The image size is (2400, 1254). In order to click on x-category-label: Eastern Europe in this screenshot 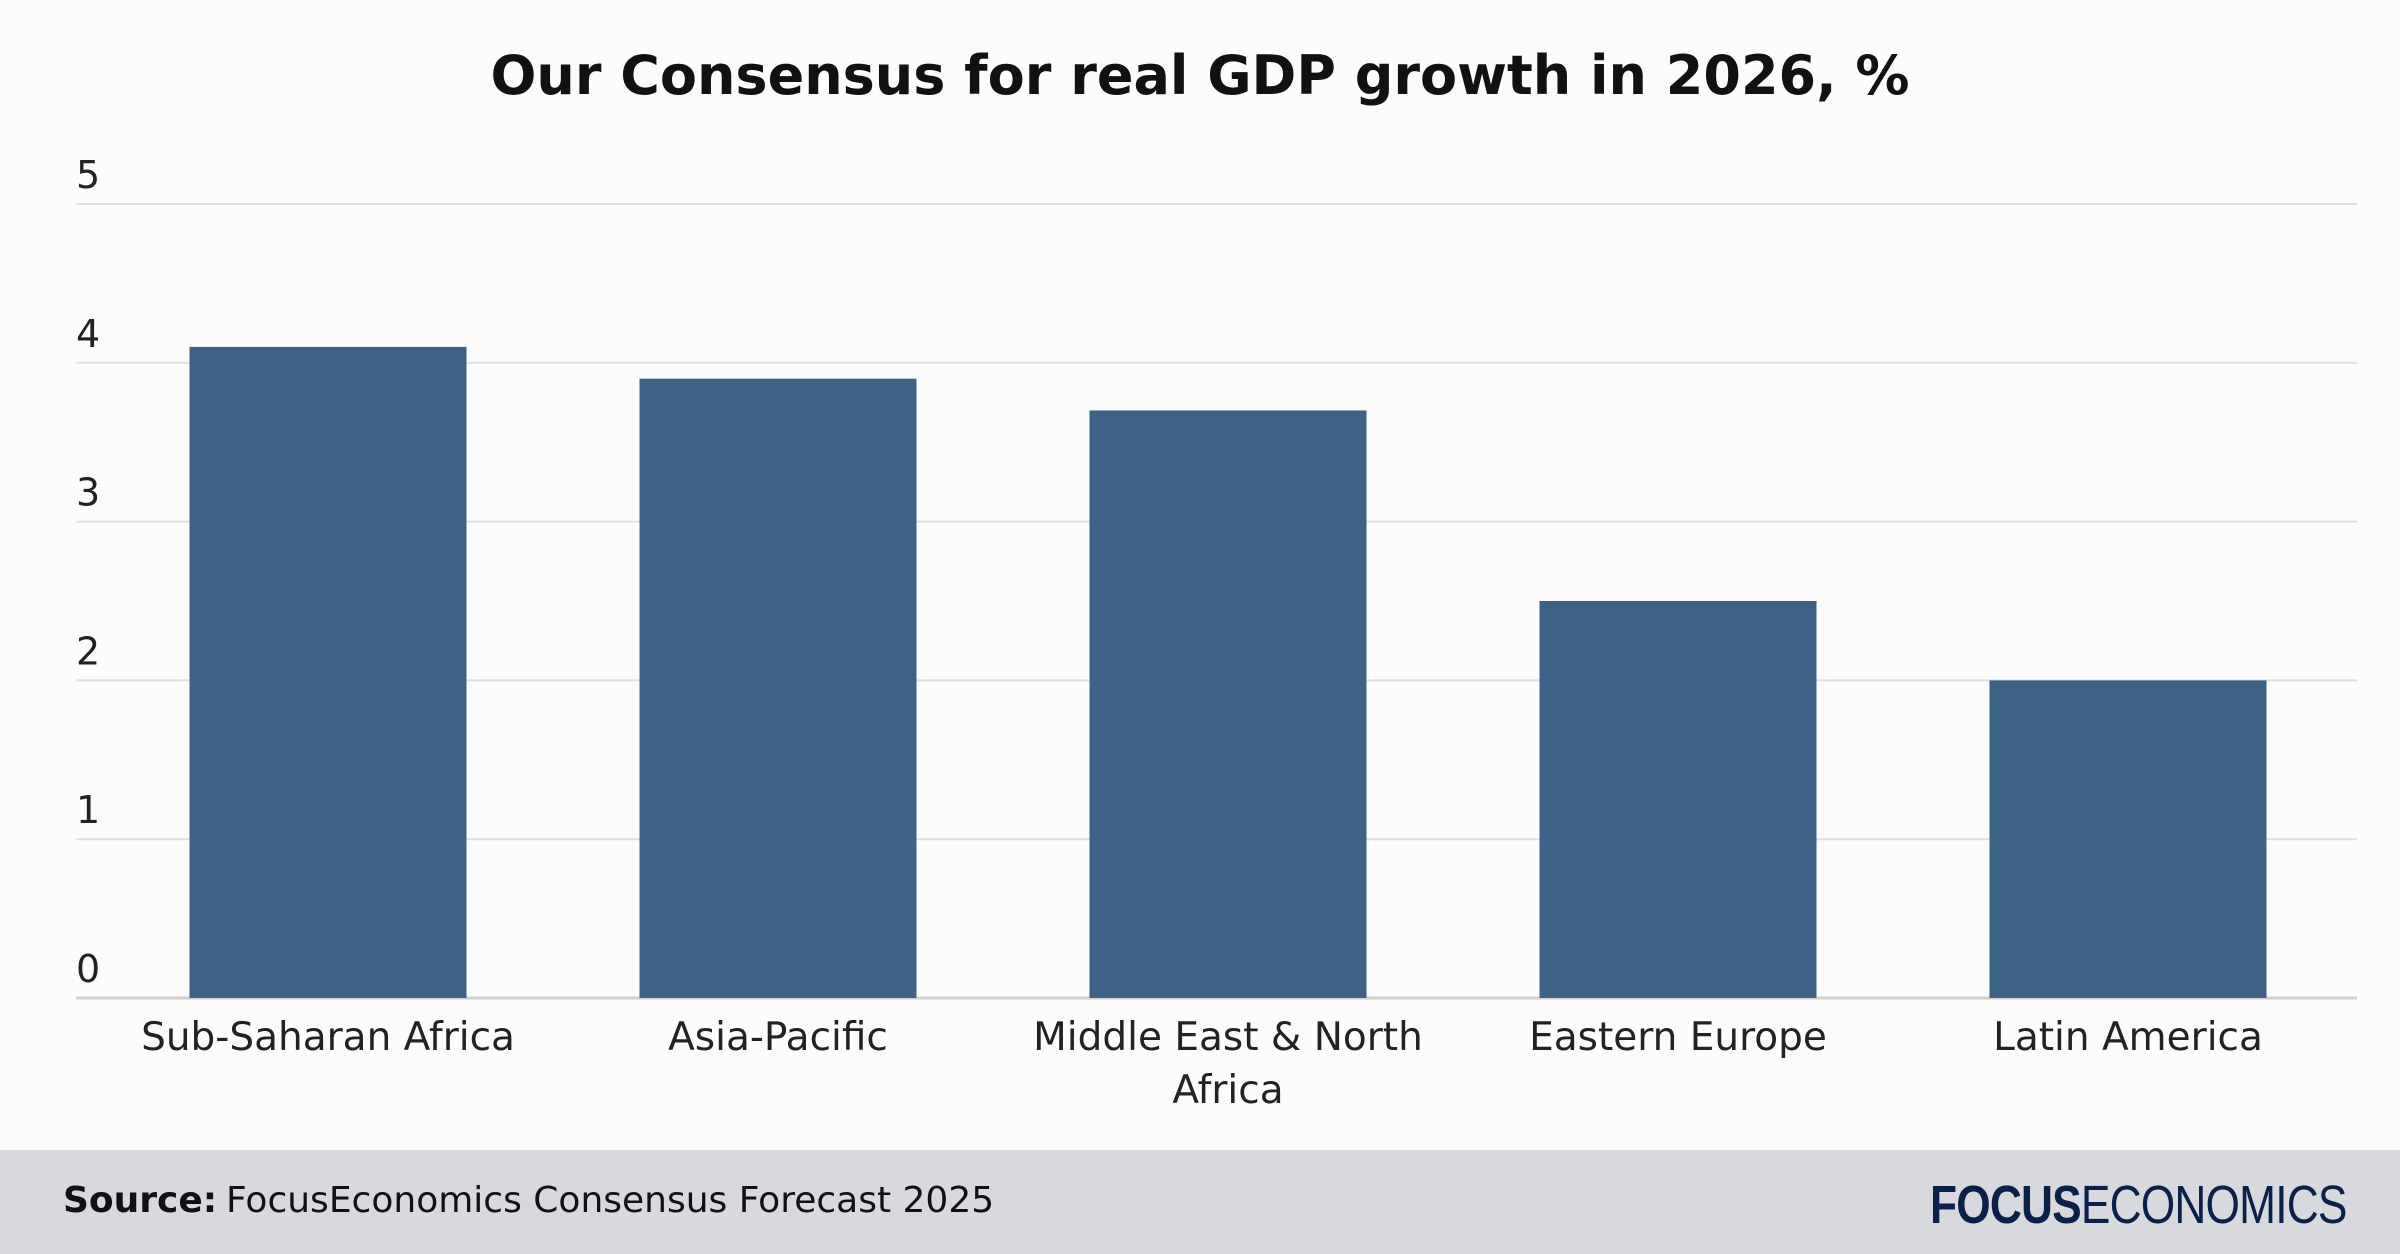, I will do `click(1678, 1037)`.